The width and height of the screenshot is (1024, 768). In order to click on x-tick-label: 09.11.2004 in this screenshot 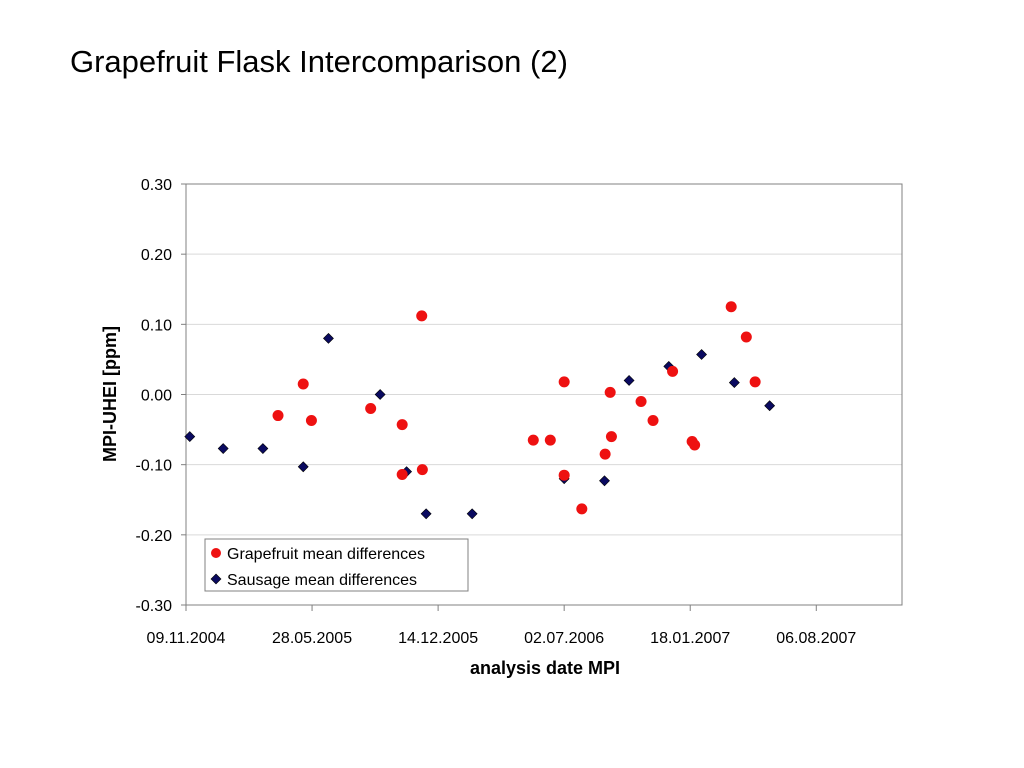, I will do `click(186, 638)`.